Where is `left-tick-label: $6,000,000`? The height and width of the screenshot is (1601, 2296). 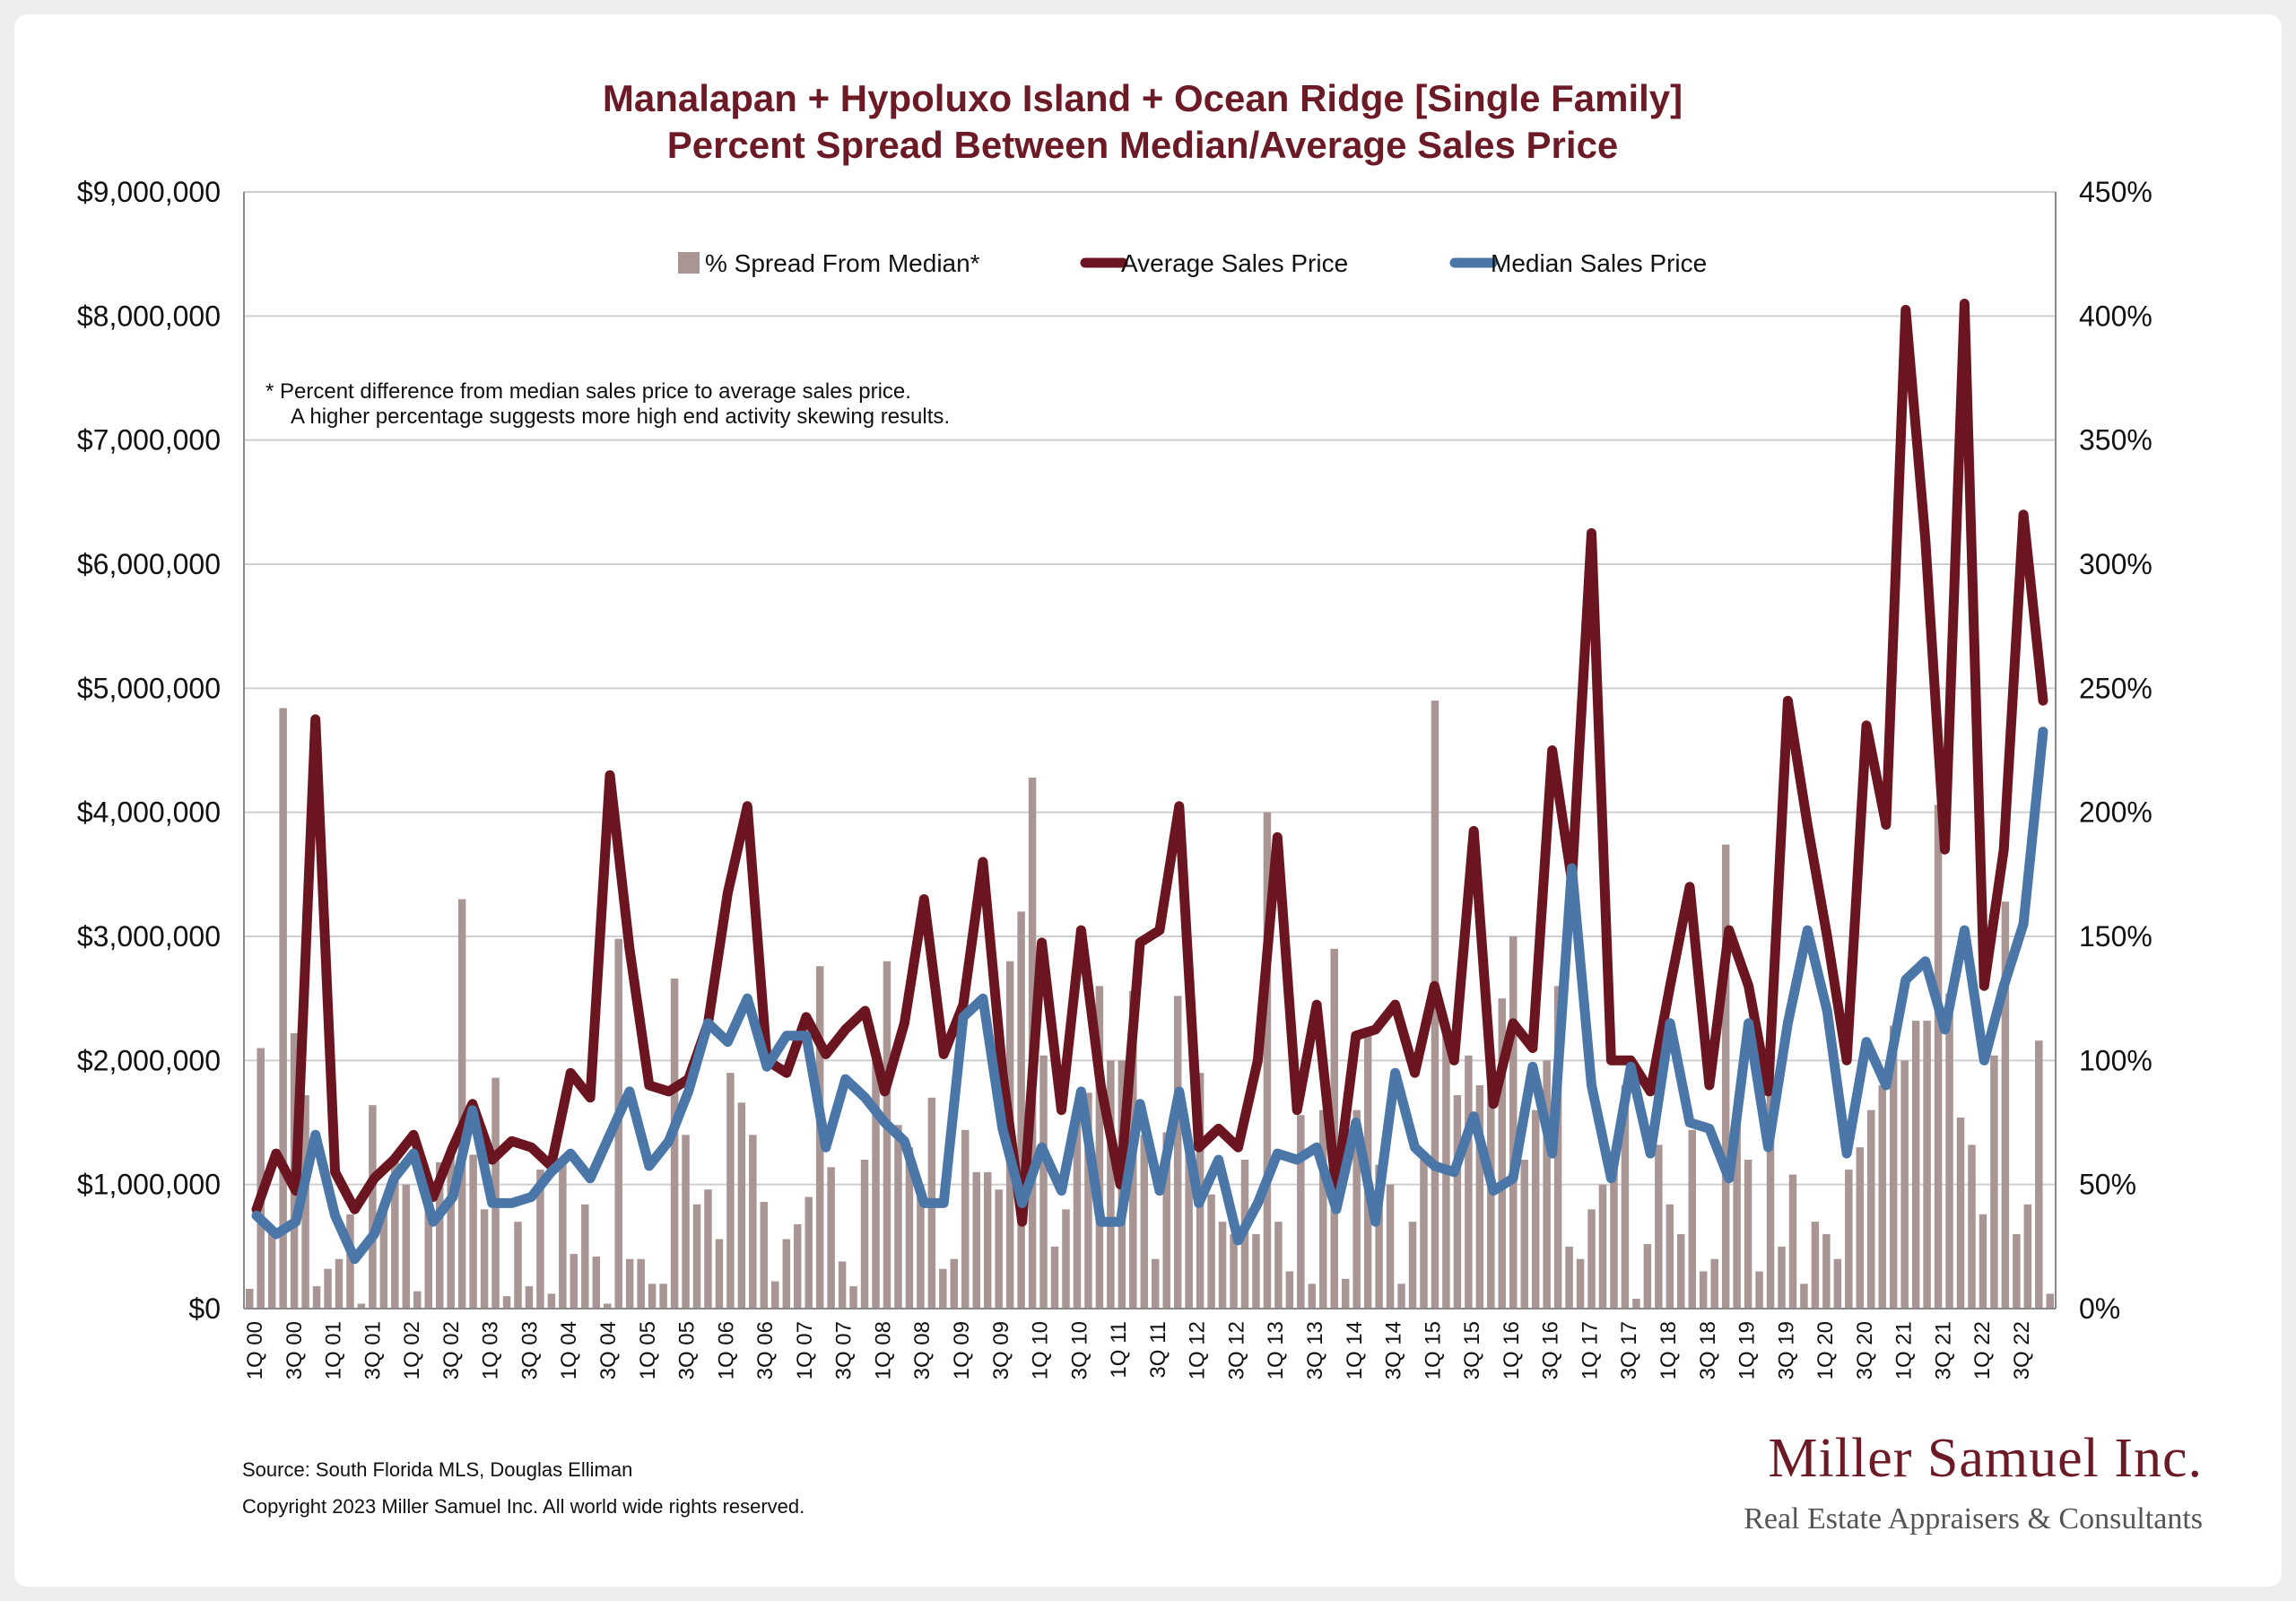 left-tick-label: $6,000,000 is located at coordinates (149, 564).